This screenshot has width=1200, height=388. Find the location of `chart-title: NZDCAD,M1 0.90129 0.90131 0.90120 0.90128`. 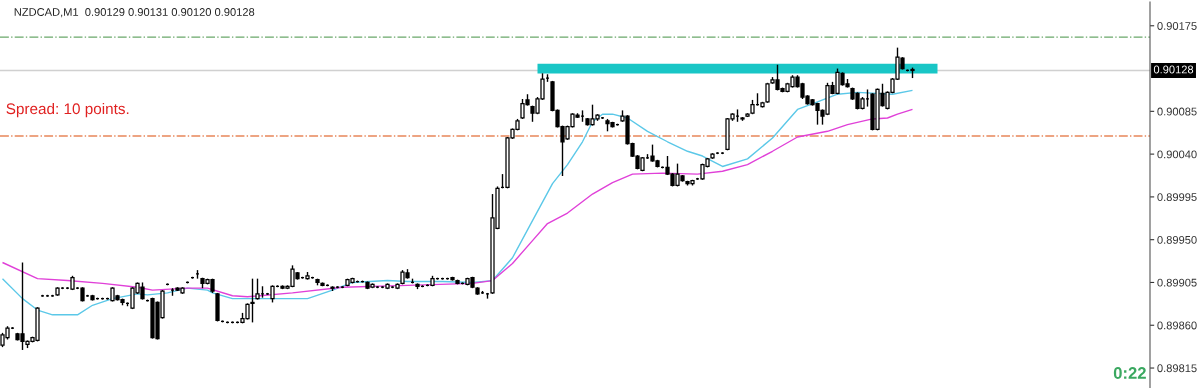

chart-title: NZDCAD,M1 0.90129 0.90131 0.90120 0.90128 is located at coordinates (134, 13).